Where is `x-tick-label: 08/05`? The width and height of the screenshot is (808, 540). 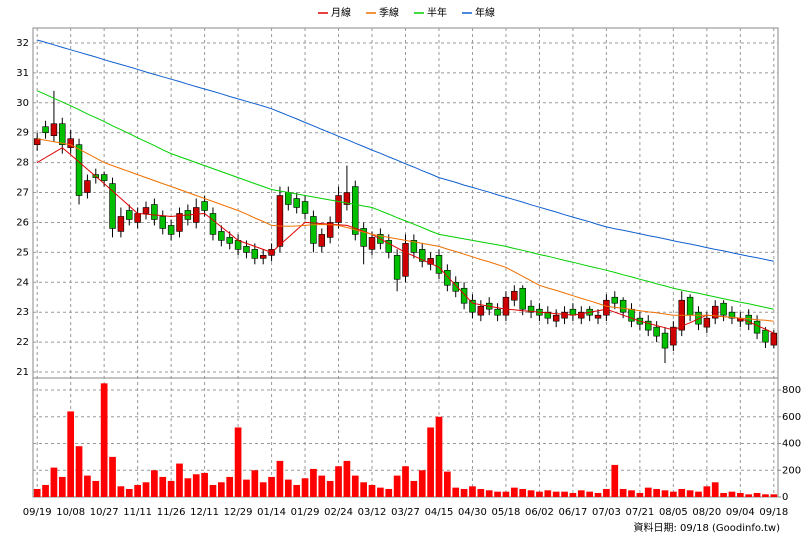
x-tick-label: 08/05 is located at coordinates (673, 512).